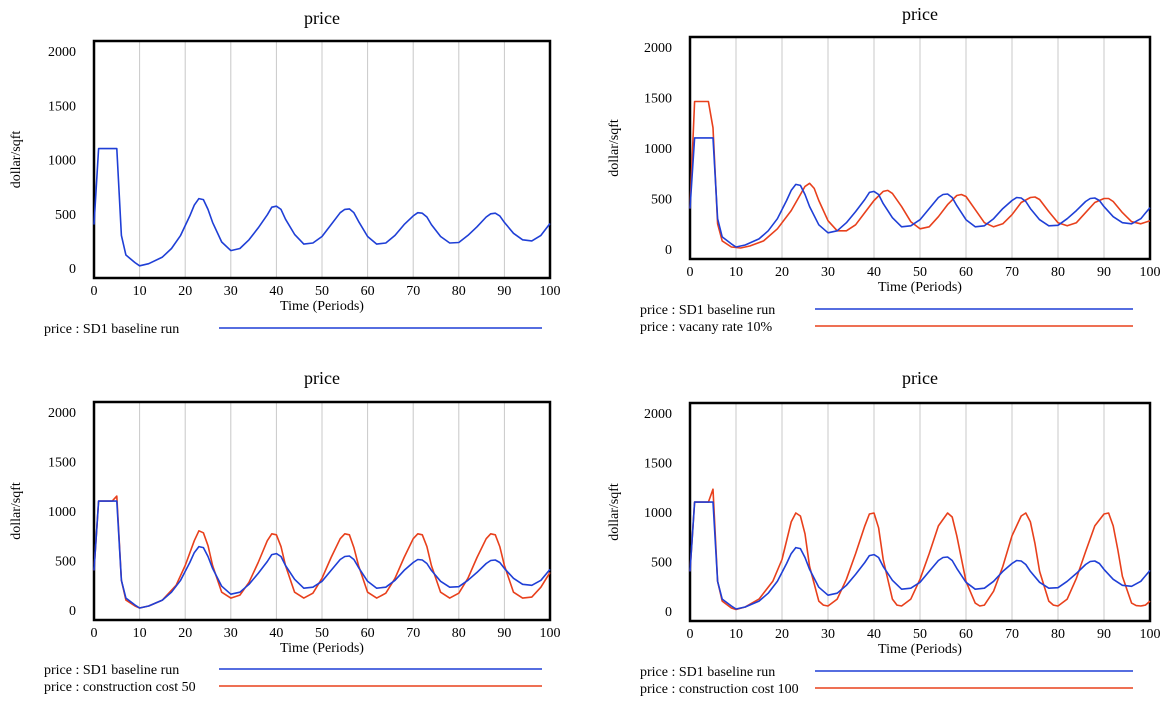 This screenshot has width=1165, height=705. Describe the element at coordinates (706, 327) in the screenshot. I see `legend-label: price : vacany rate 10%` at that location.